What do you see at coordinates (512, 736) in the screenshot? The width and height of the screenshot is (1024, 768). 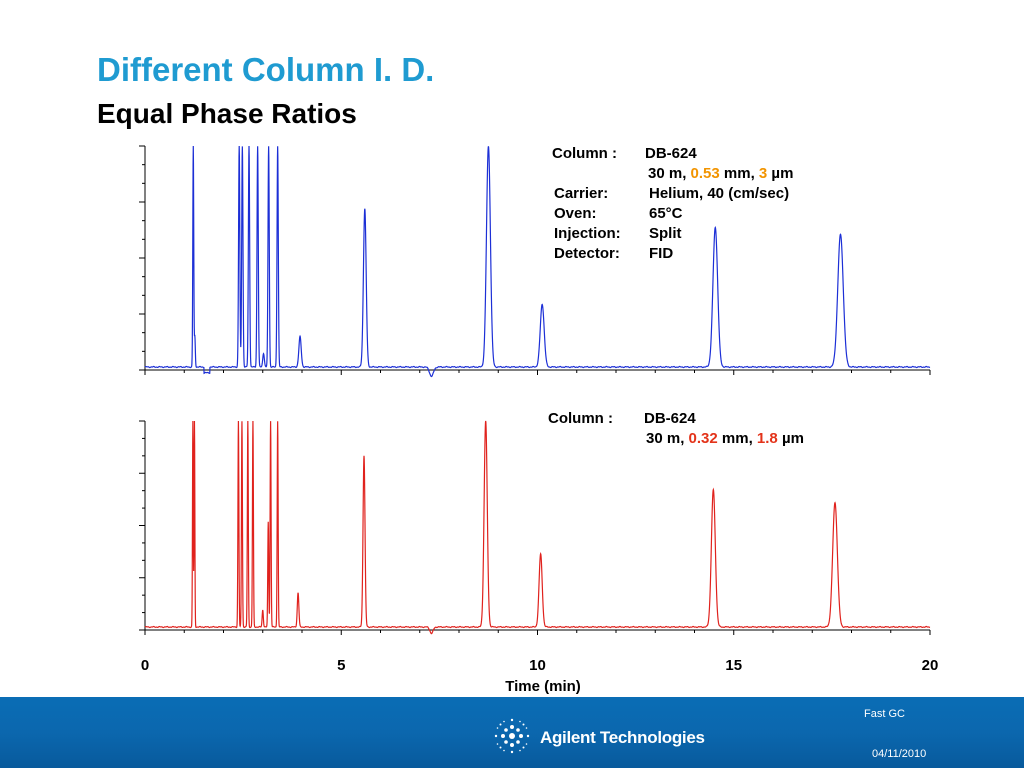 I see `agilent-spark-logo-icon` at bounding box center [512, 736].